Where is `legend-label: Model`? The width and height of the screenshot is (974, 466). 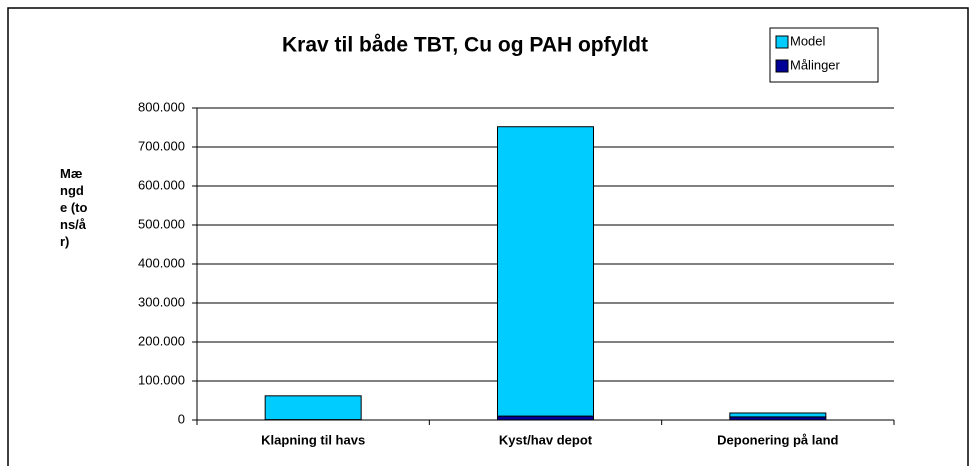
legend-label: Model is located at coordinates (808, 40).